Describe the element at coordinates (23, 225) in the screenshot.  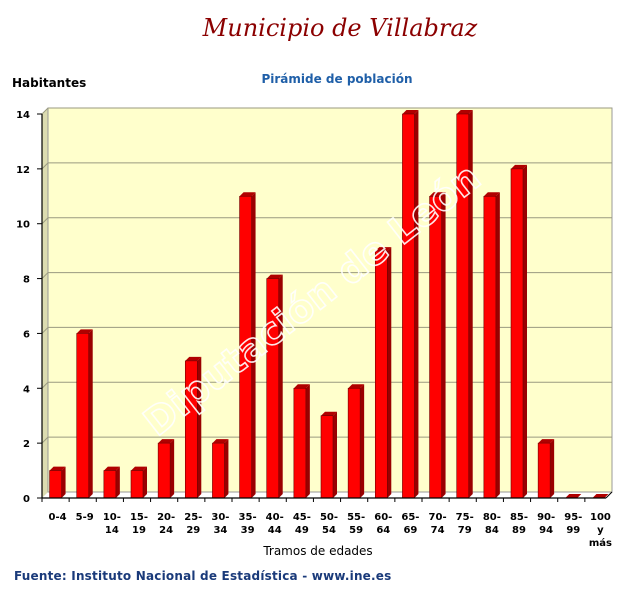
I see `y-tick-label: 10` at that location.